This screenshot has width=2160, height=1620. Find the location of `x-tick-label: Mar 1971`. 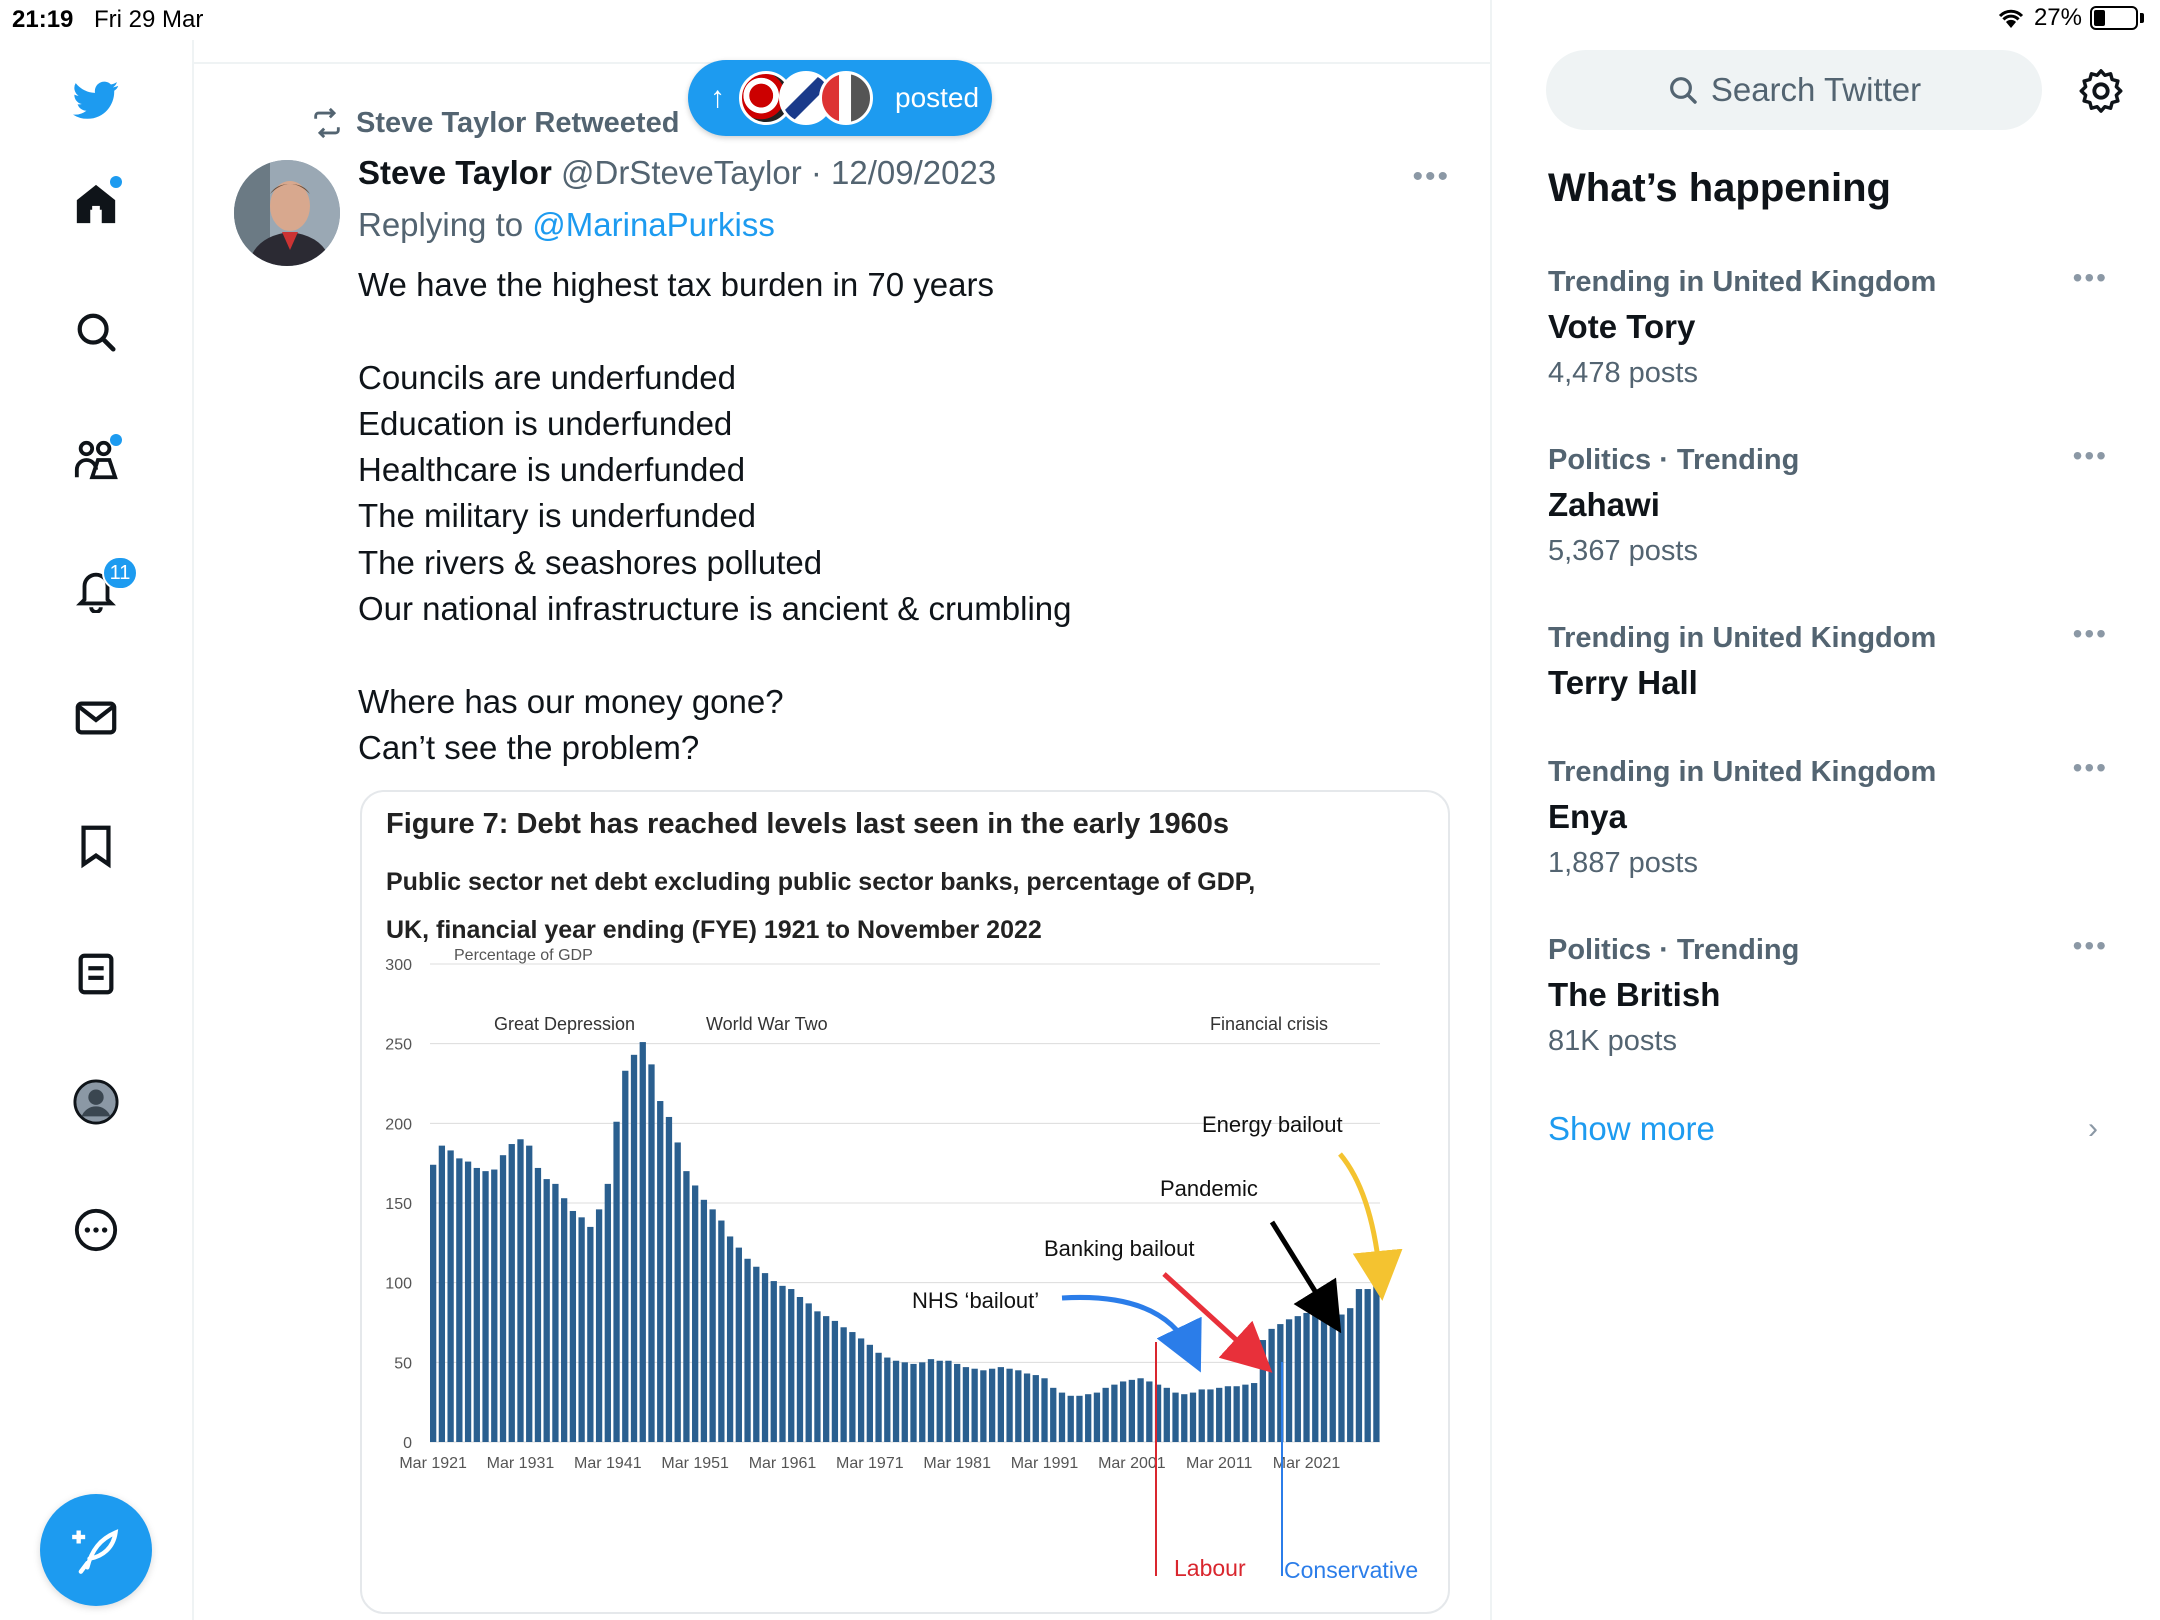

x-tick-label: Mar 1971 is located at coordinates (870, 1463).